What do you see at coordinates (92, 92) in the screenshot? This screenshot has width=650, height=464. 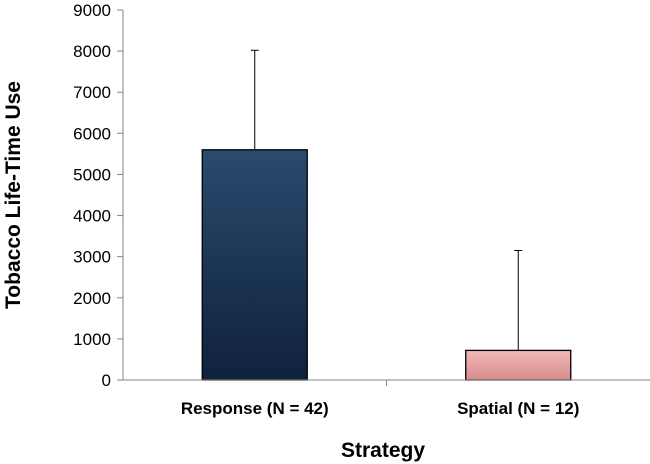 I see `y-tick-label: 7000` at bounding box center [92, 92].